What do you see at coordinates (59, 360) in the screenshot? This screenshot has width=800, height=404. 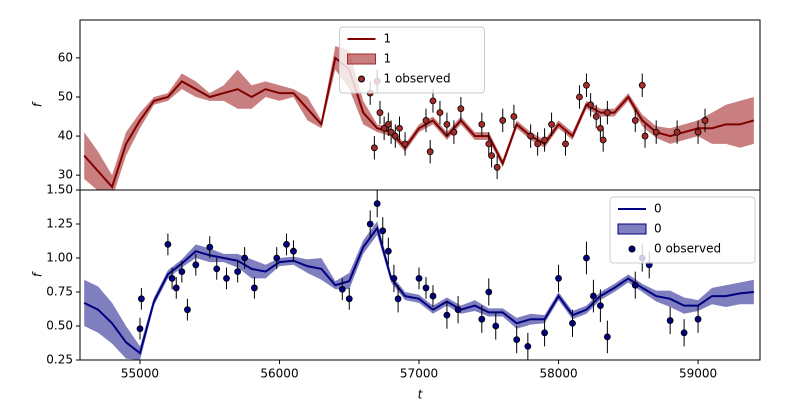 I see `y-tick-label: 0.25` at bounding box center [59, 360].